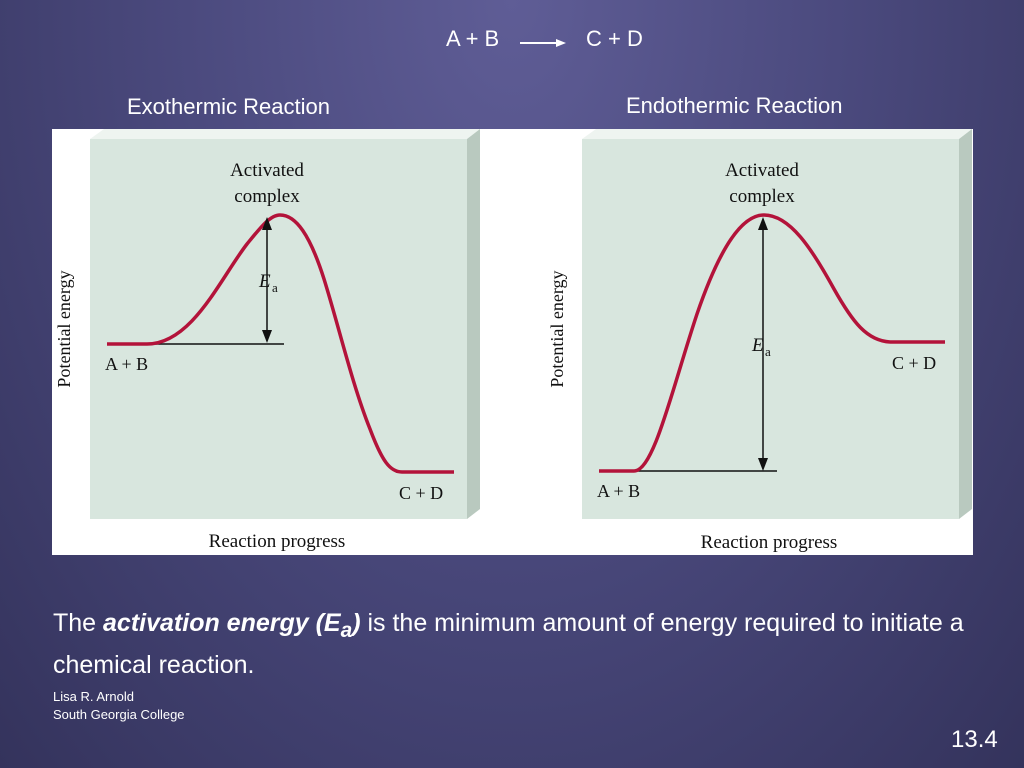  Describe the element at coordinates (346, 630) in the screenshot. I see `definition-term-subscript: a` at that location.